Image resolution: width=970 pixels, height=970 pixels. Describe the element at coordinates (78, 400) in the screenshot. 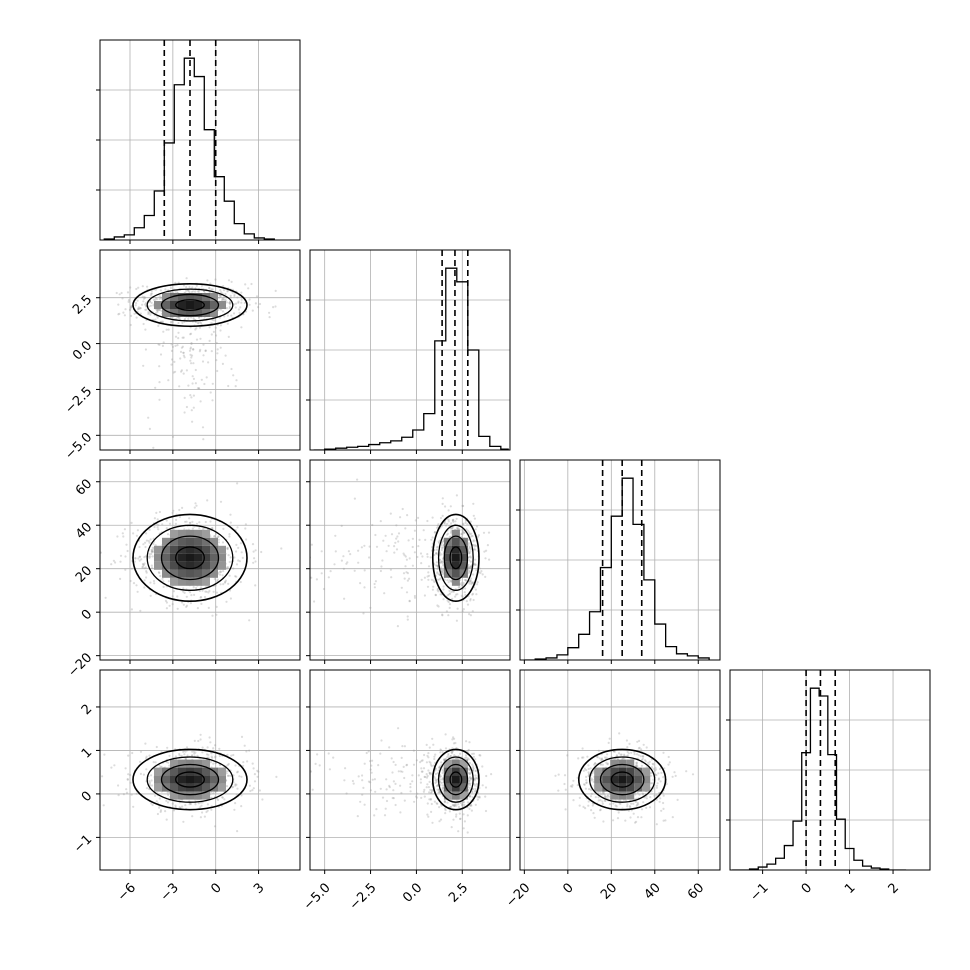

I see `y-tick-label: −2.5` at that location.